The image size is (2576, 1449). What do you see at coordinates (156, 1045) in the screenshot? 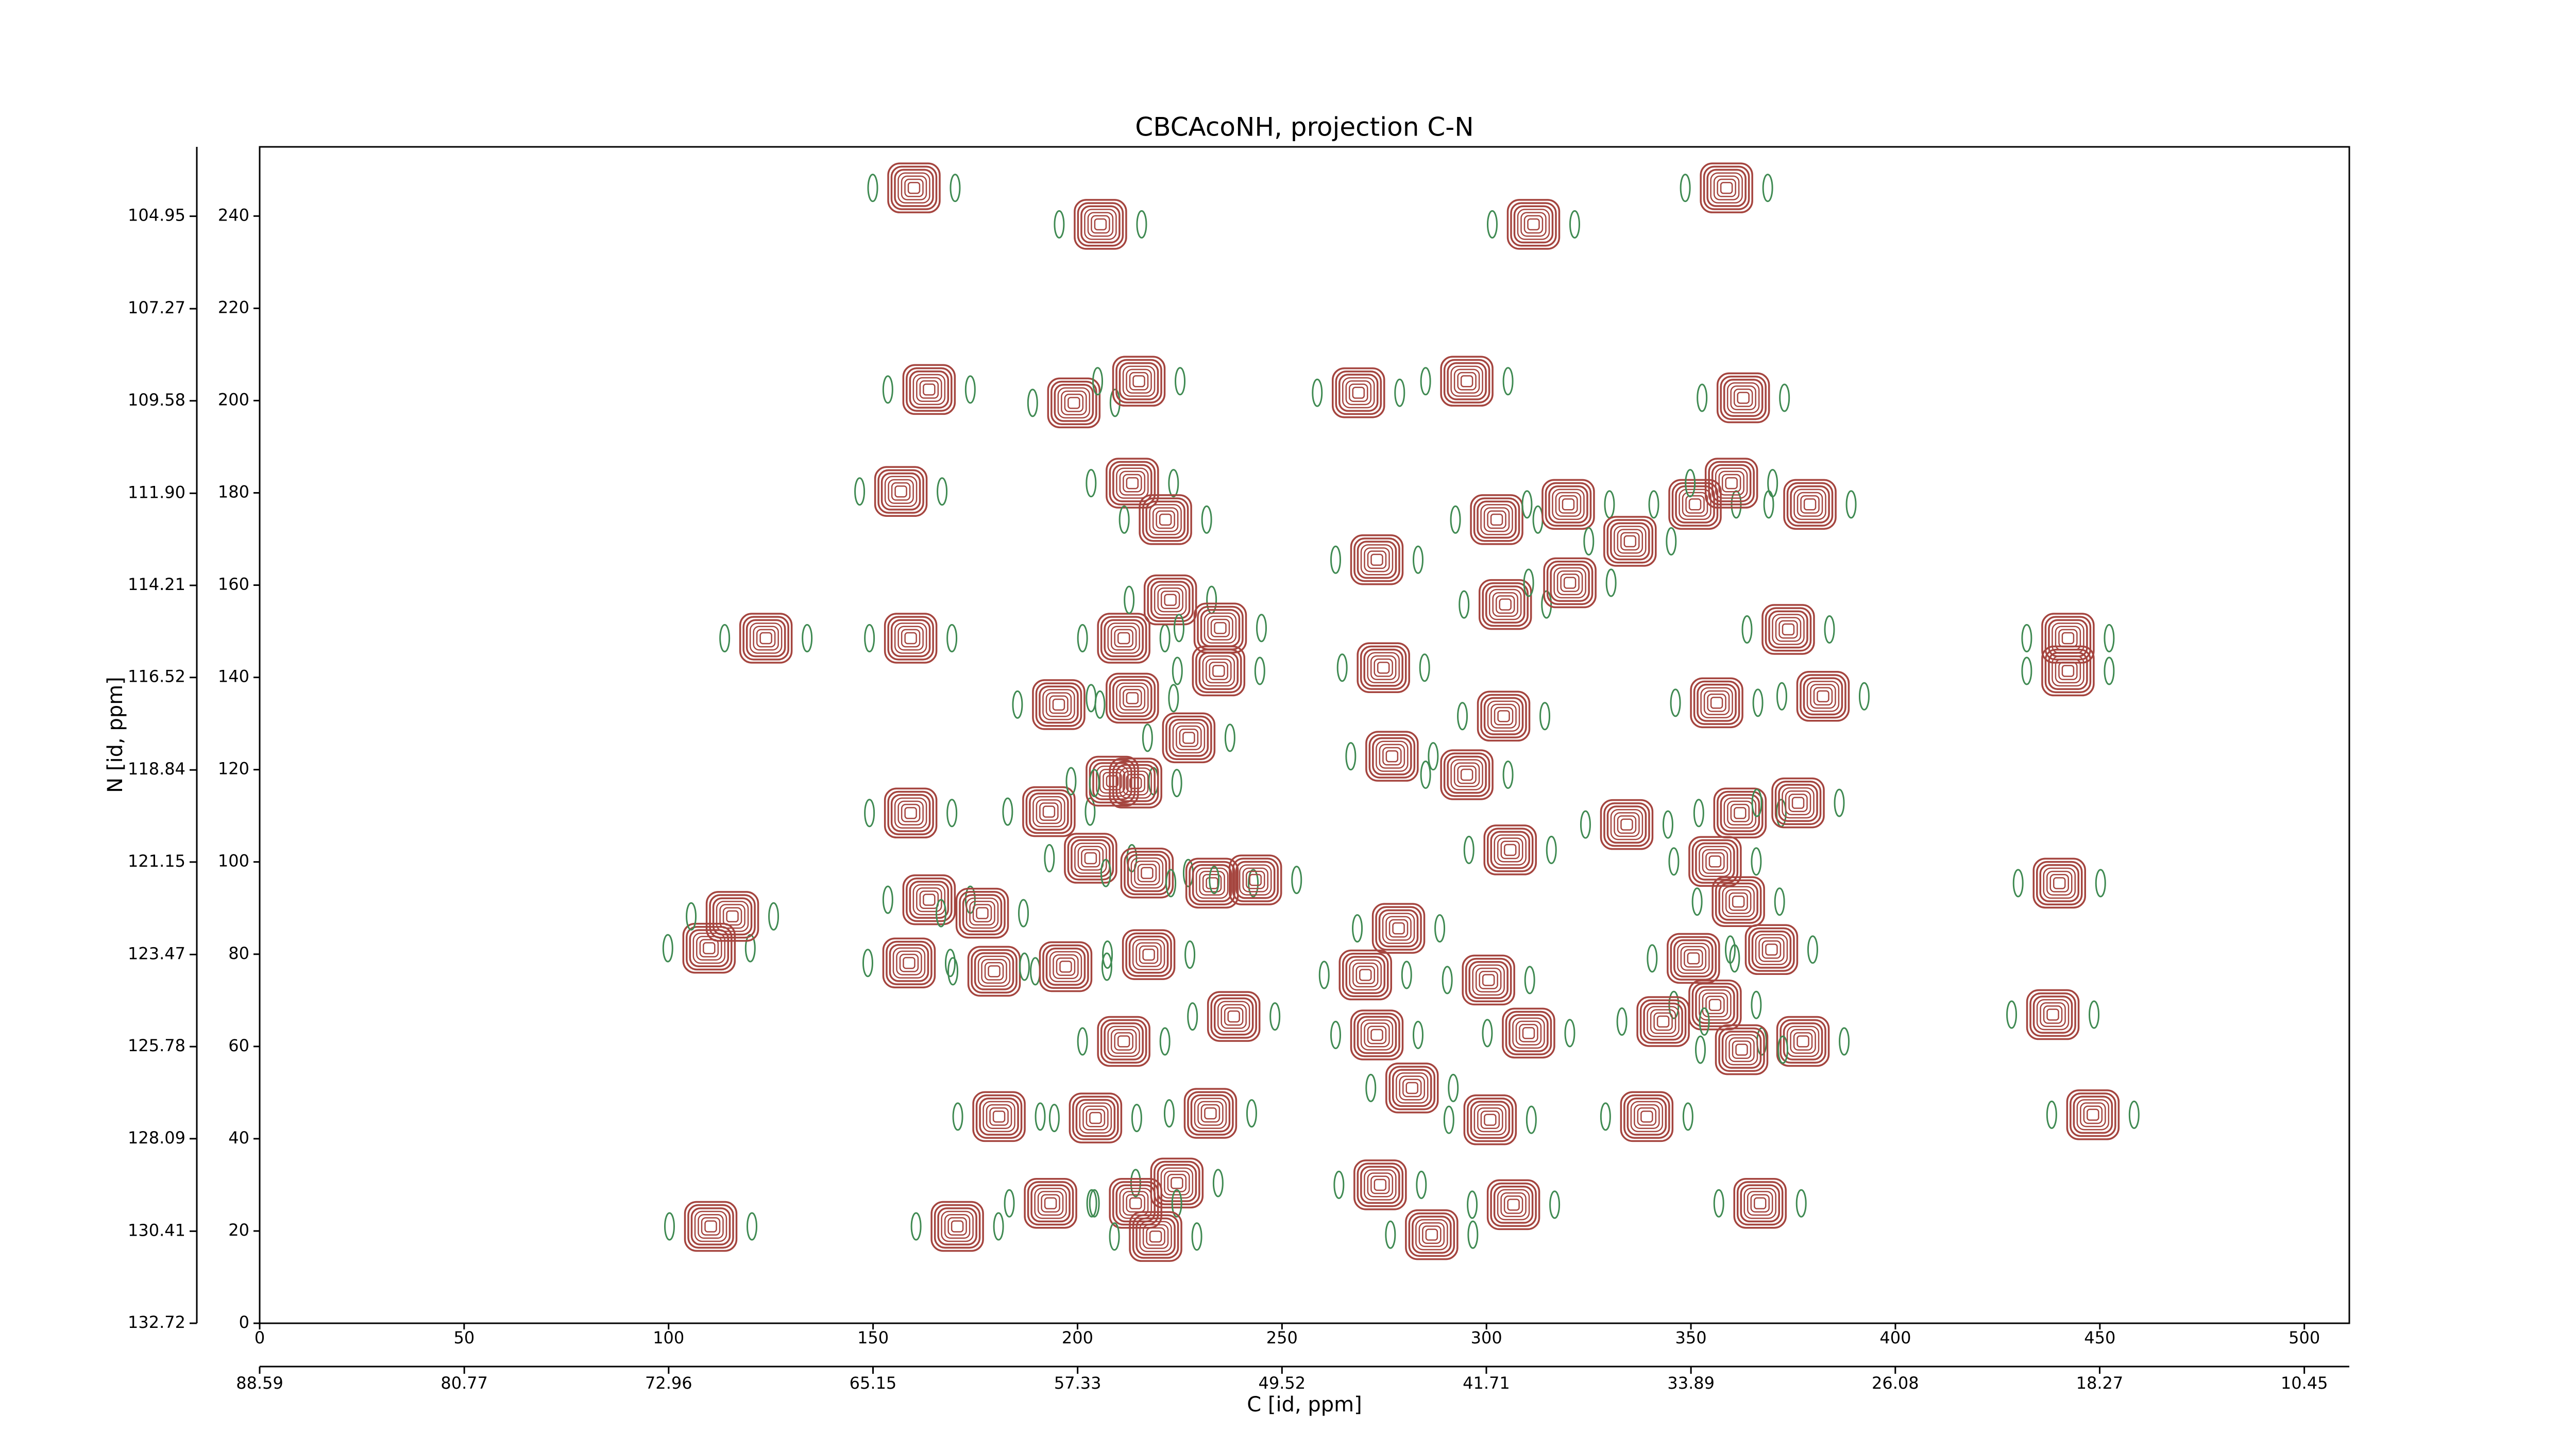
I see `y2-tick-label: 125.78` at bounding box center [156, 1045].